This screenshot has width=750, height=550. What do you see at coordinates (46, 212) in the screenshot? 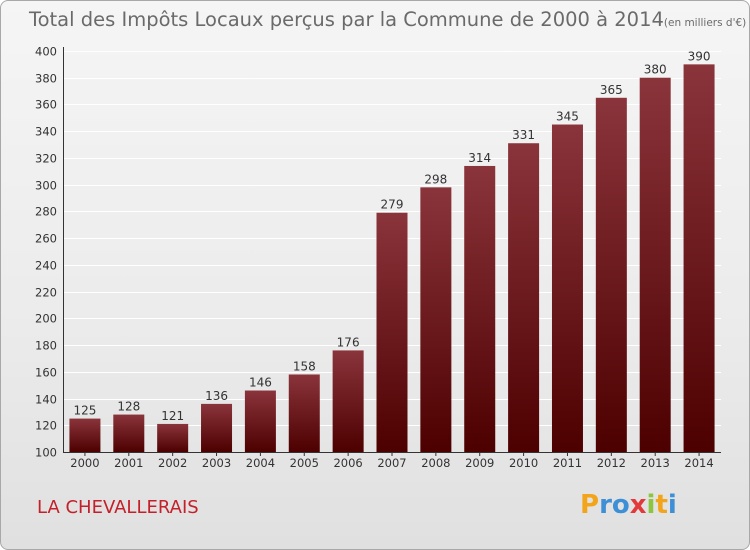
I see `y-tick-label: 280` at bounding box center [46, 212].